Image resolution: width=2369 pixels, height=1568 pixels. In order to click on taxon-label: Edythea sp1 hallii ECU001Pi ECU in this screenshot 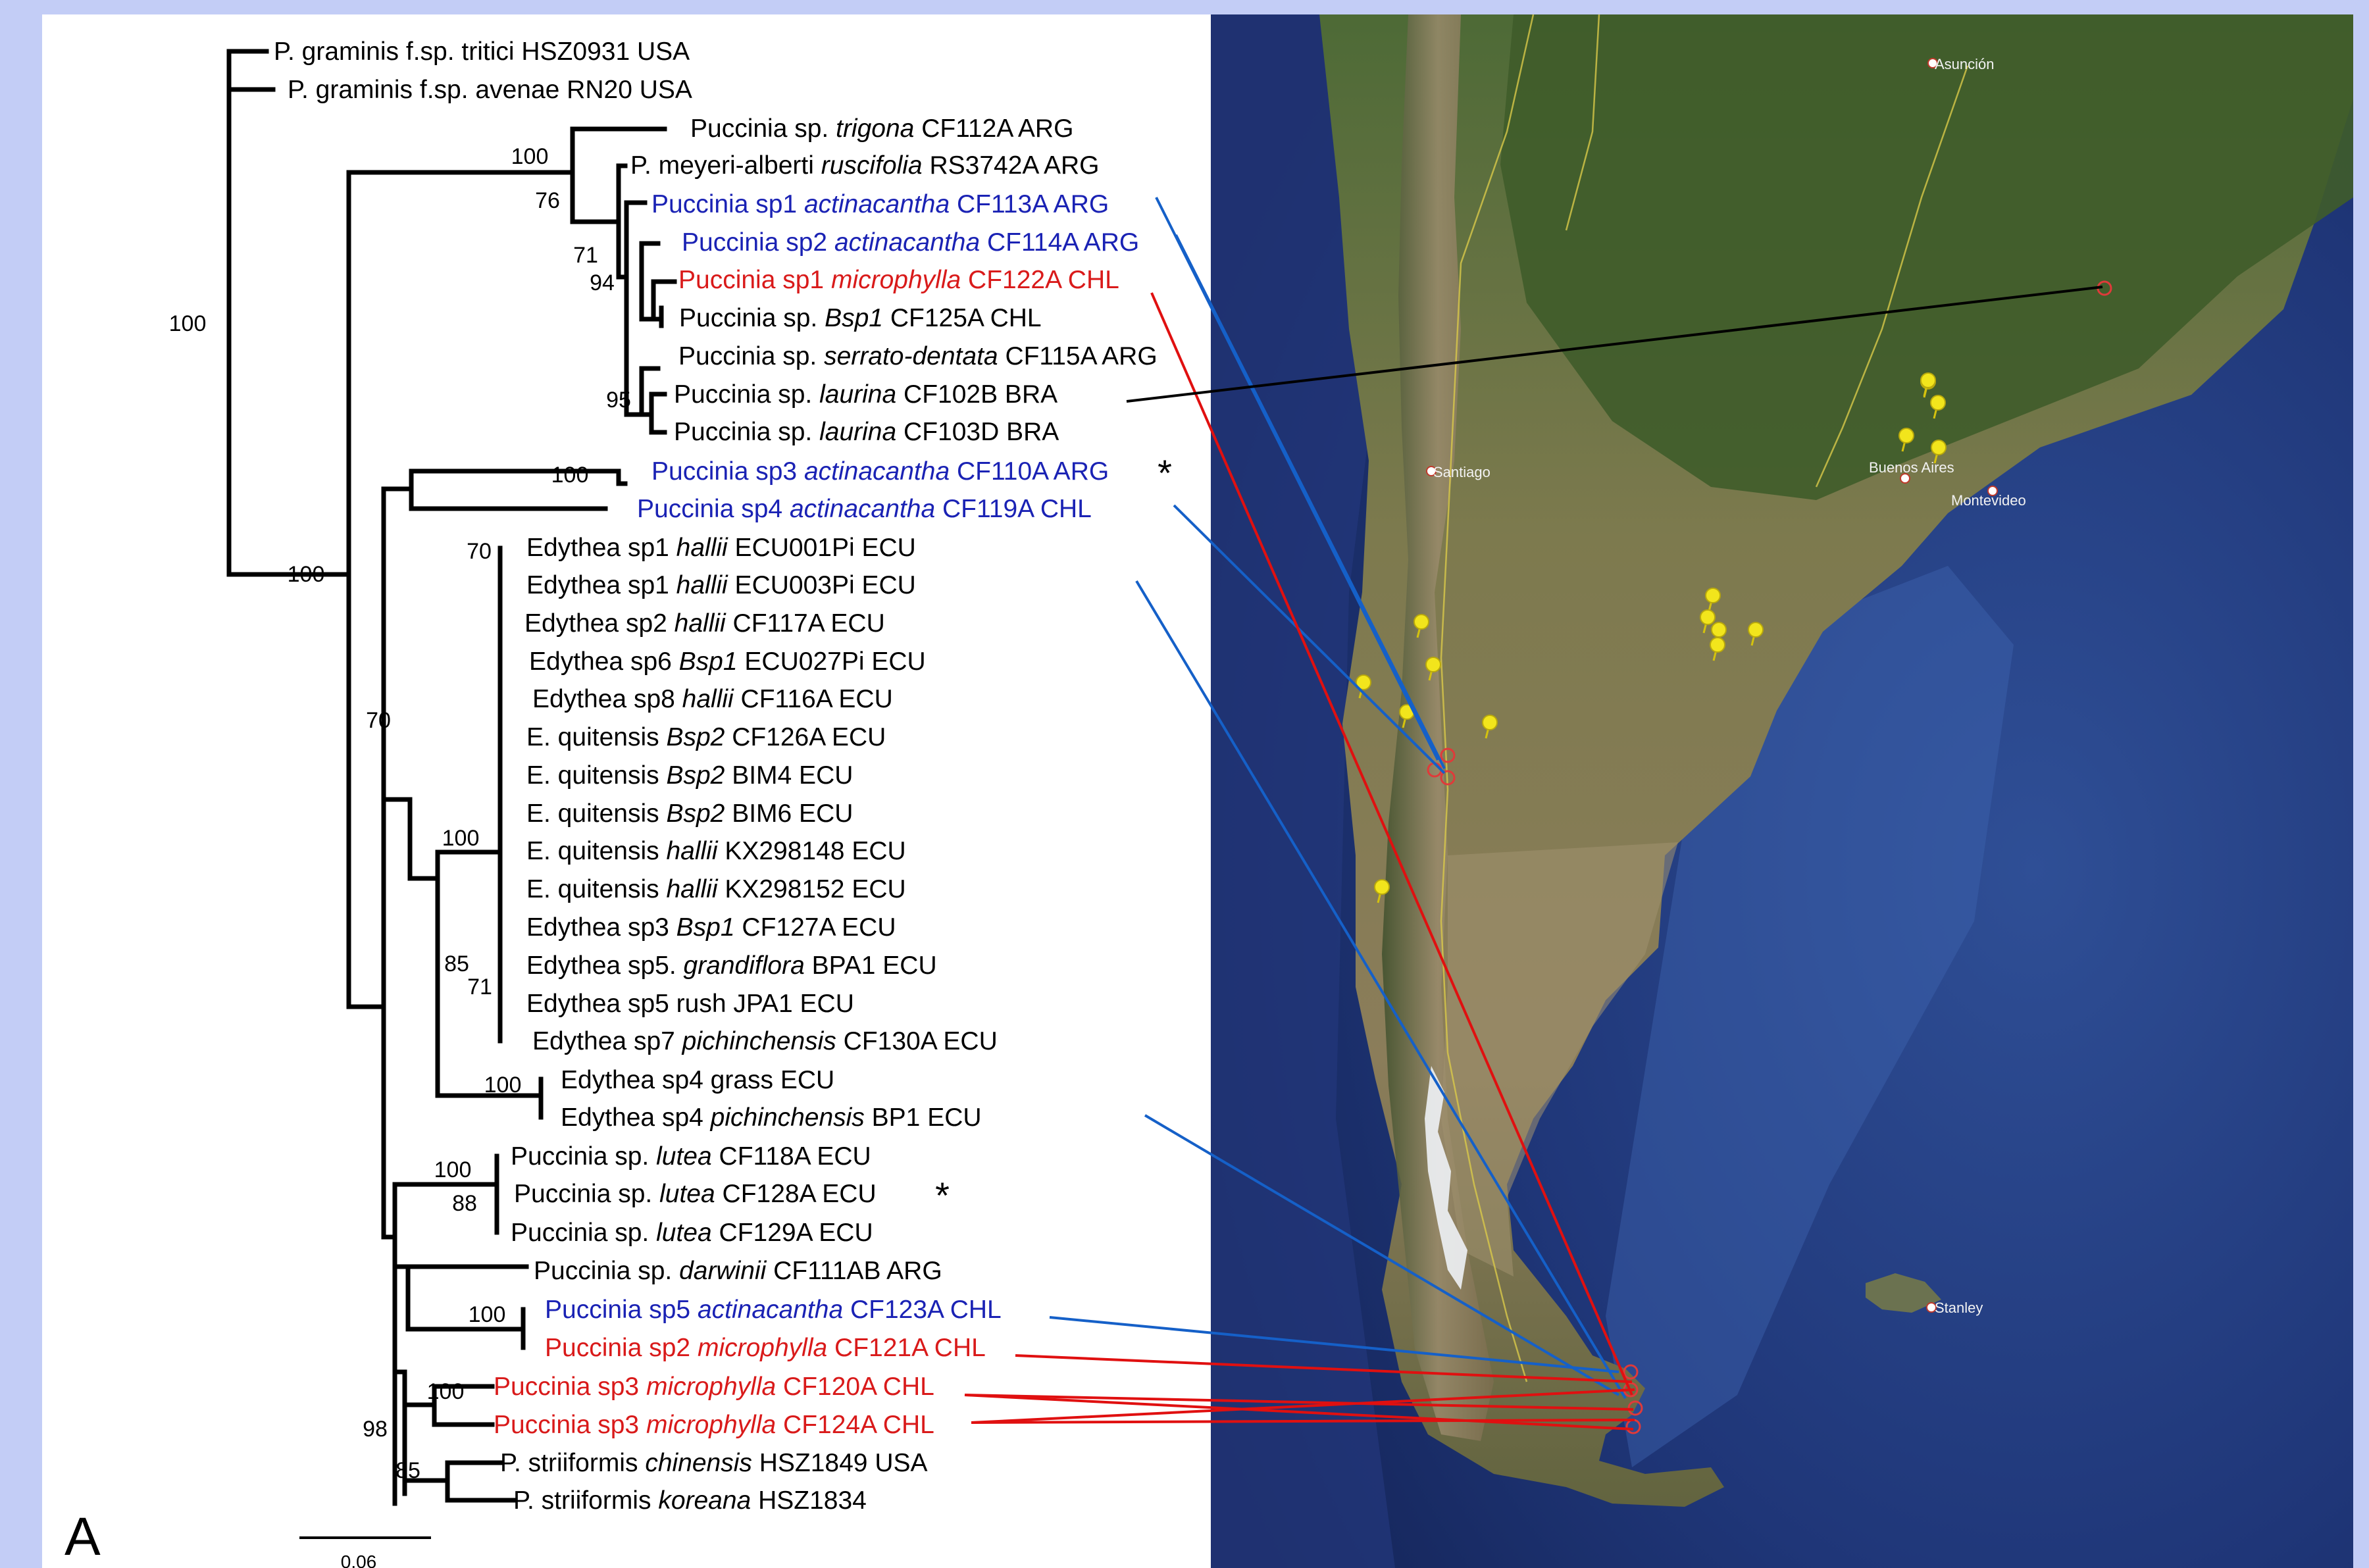, I will do `click(721, 548)`.